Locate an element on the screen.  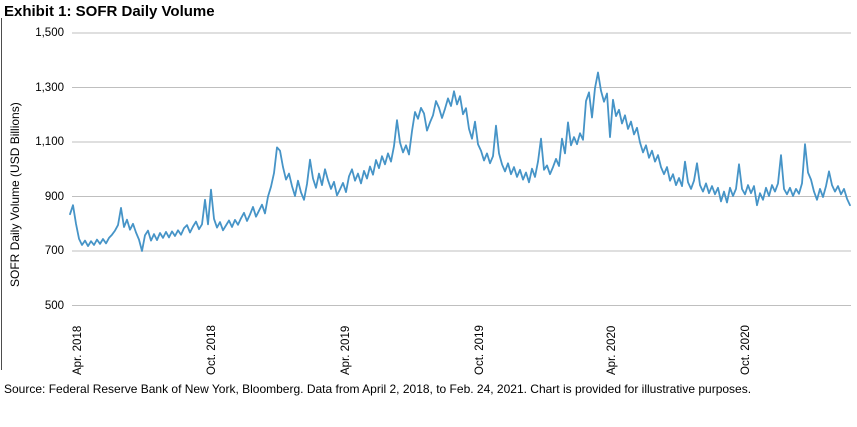
chart-title: Exhibit 1: SOFR Daily Volume is located at coordinates (109, 11).